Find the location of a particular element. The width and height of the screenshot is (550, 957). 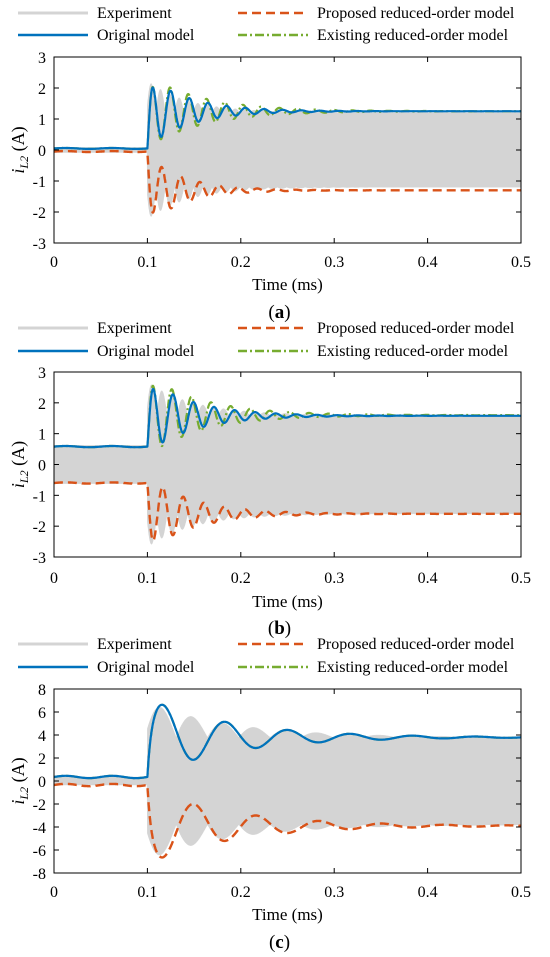

panel-label: (a) is located at coordinates (279, 312).